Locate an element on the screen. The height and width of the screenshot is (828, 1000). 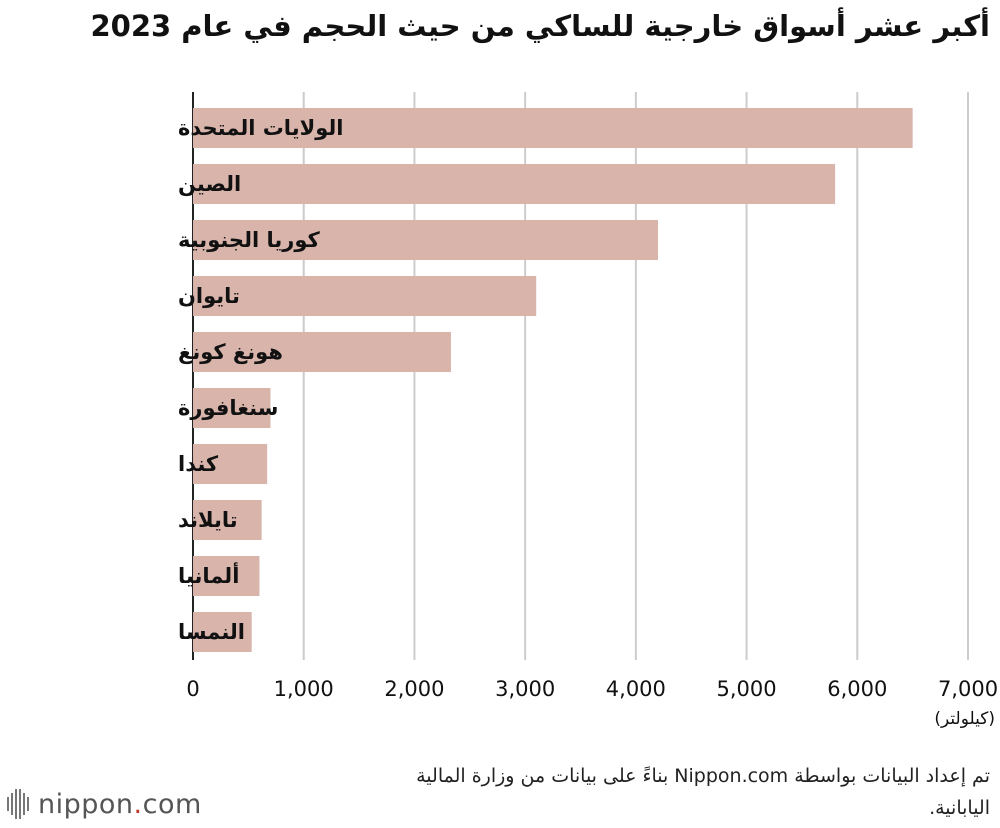
x-tick-label: 0 is located at coordinates (192, 689).